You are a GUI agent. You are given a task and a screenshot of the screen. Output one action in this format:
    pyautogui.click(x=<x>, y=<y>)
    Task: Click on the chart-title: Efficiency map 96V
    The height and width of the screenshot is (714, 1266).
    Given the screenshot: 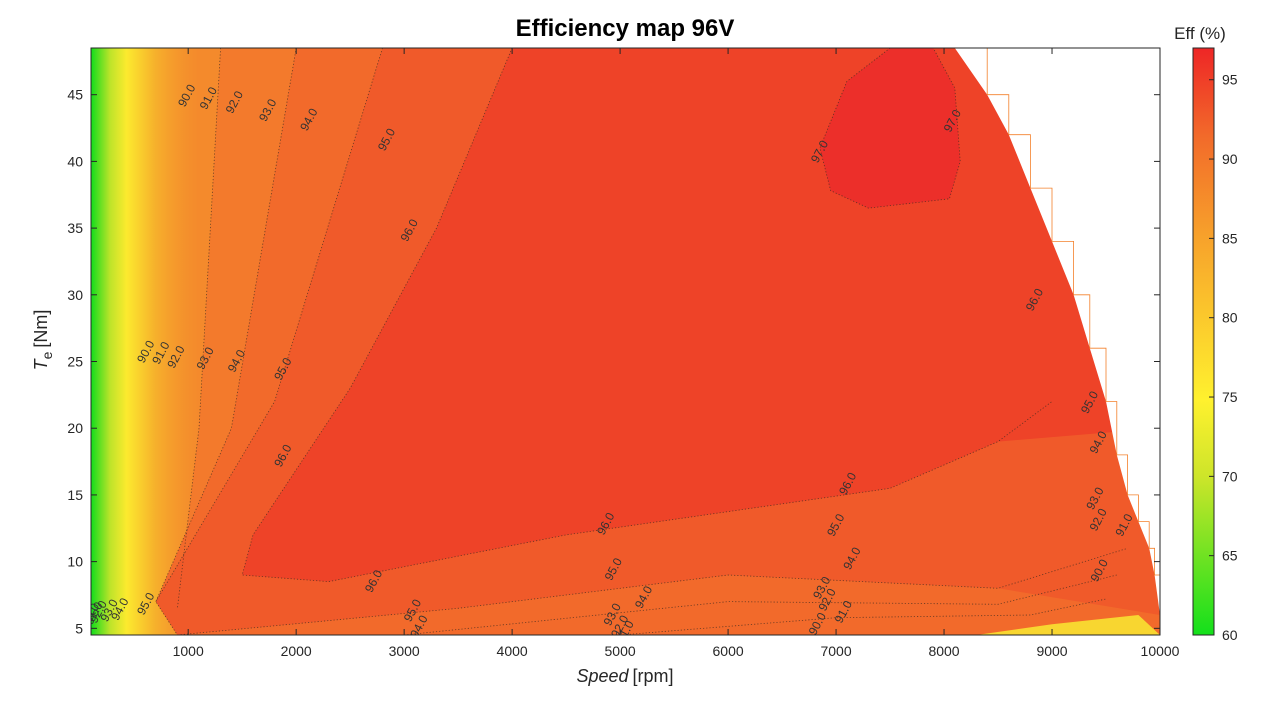 What is the action you would take?
    pyautogui.click(x=625, y=28)
    